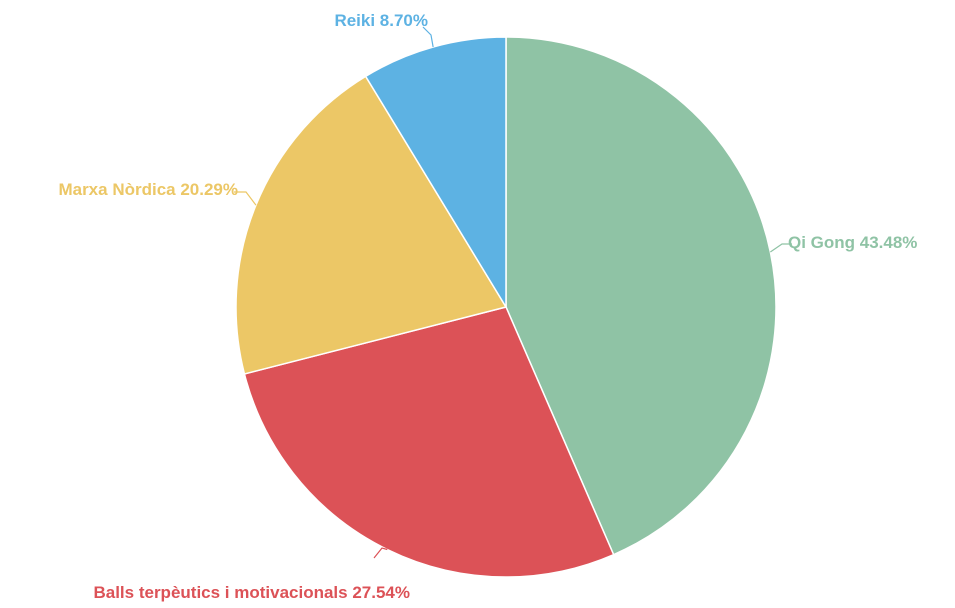 The image size is (955, 608). What do you see at coordinates (852, 242) in the screenshot?
I see `slice-label-qi-gong: Qi Gong 43.48%` at bounding box center [852, 242].